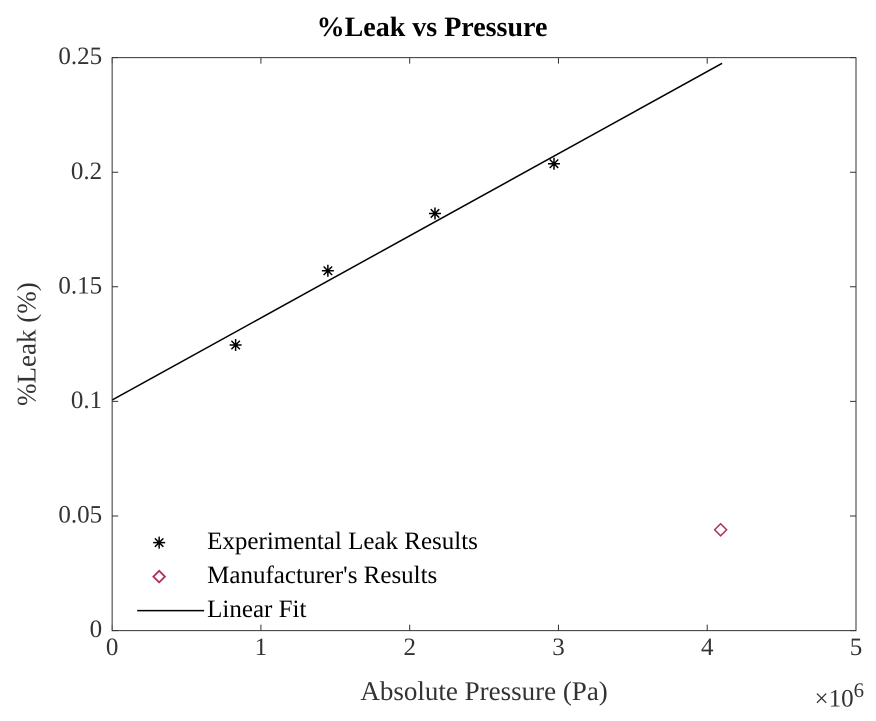 This screenshot has width=876, height=721. I want to click on x-tick-label: 4, so click(707, 648).